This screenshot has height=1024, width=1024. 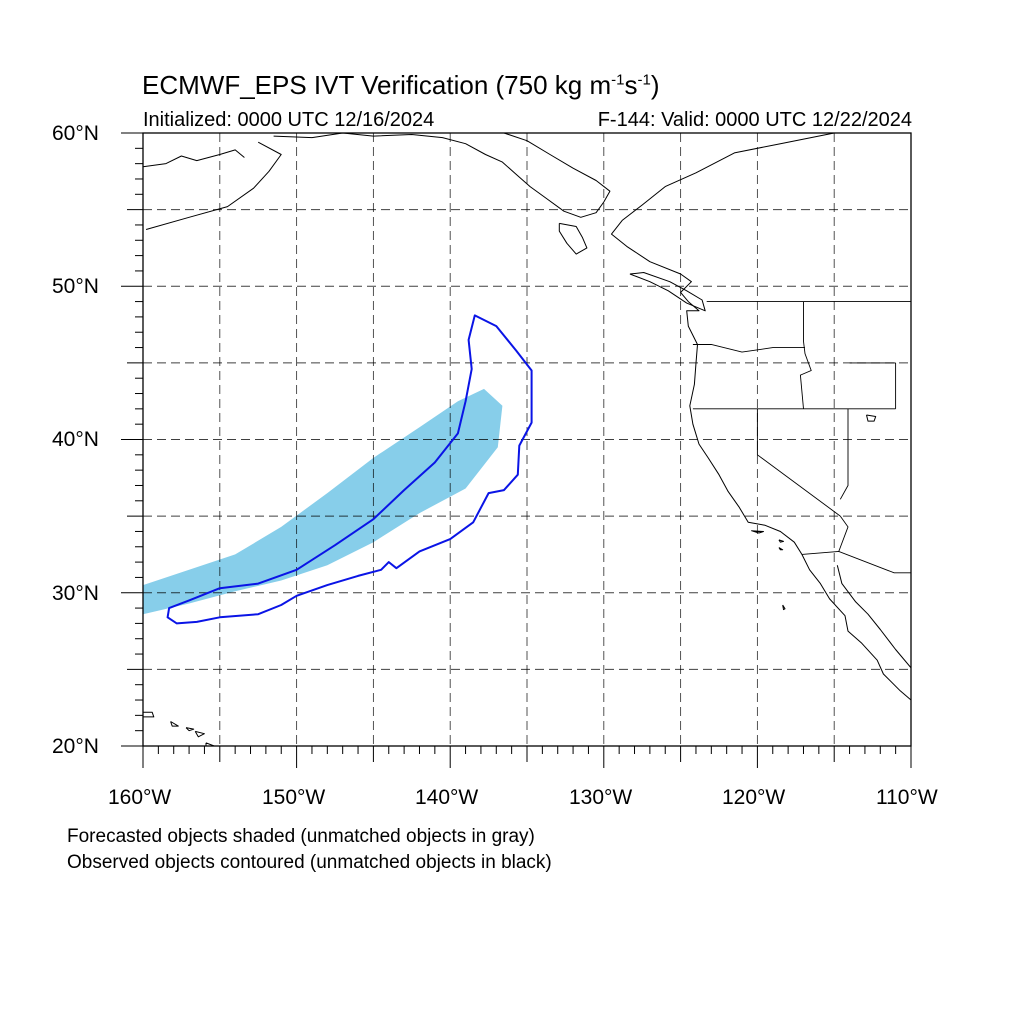 I want to click on lon-label-120w: 120°W, so click(x=754, y=797).